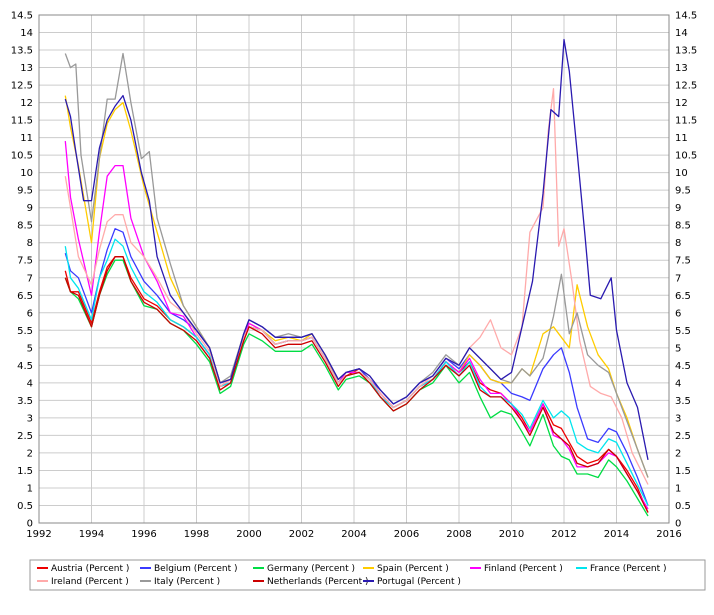 The image size is (714, 615). Describe the element at coordinates (683, 366) in the screenshot. I see `y-tick-label-right: 4.5` at that location.